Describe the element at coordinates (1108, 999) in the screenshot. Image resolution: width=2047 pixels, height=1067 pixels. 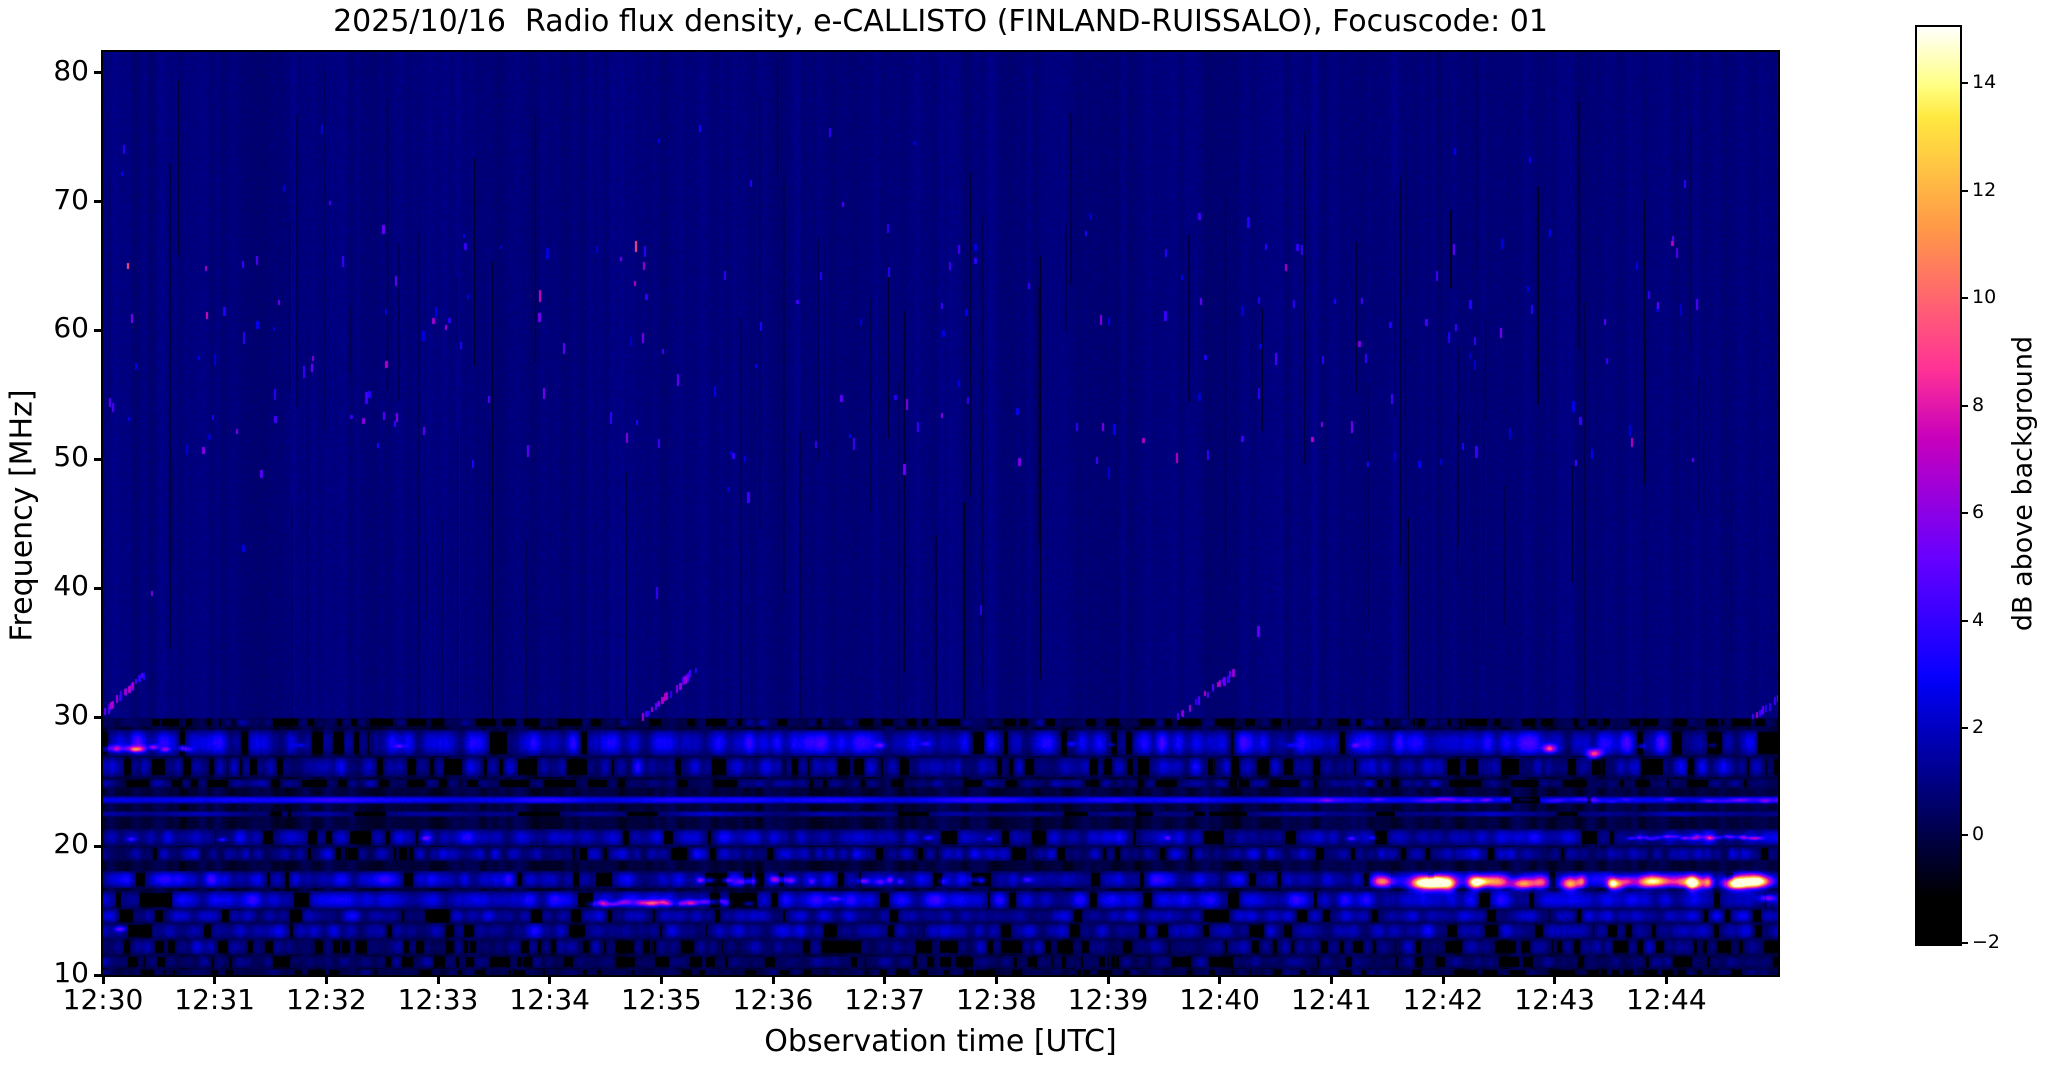
I see `x-tick-label: 12:39` at that location.